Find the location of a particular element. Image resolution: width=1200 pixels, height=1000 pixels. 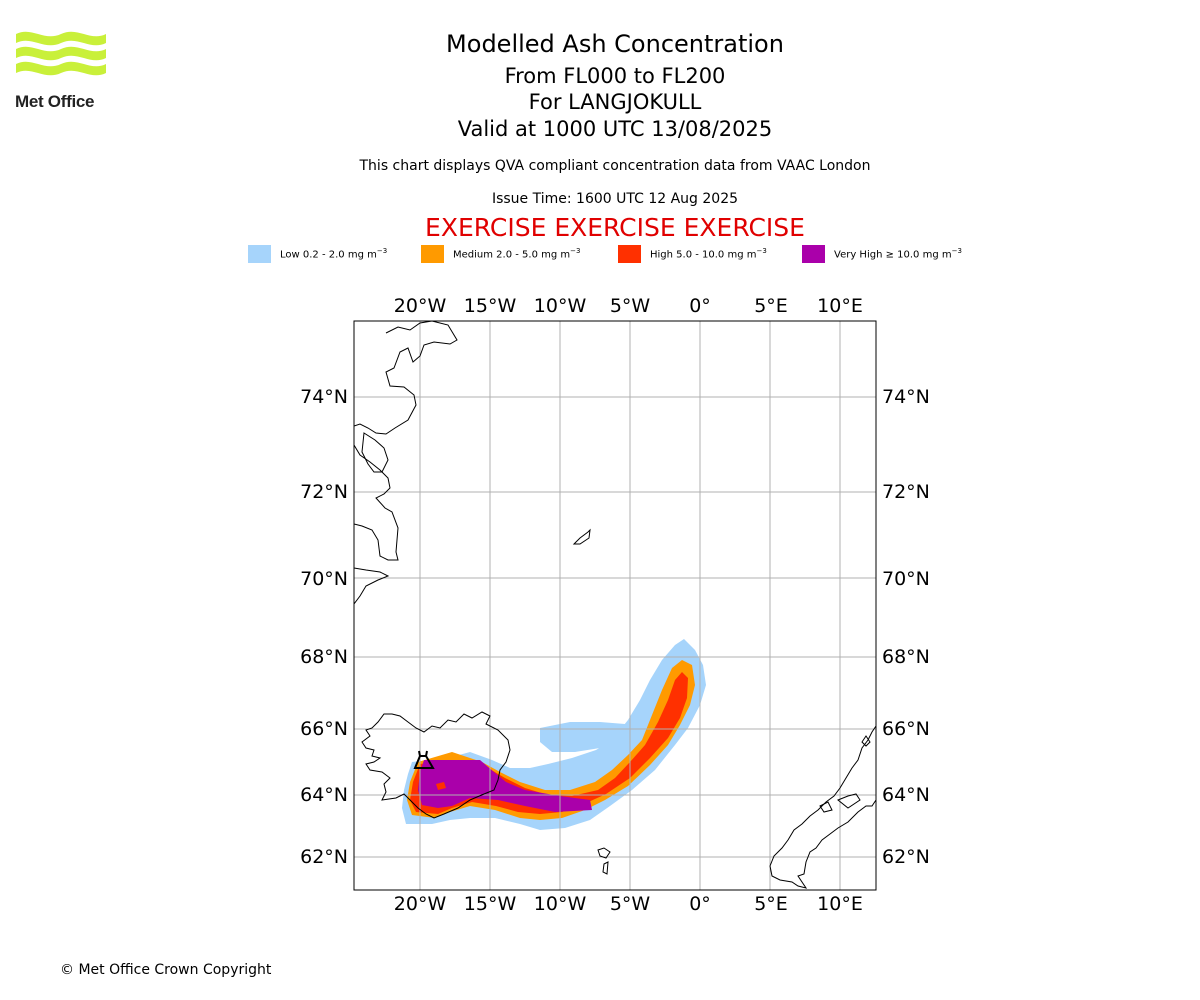

chart-title: Modelled Ash Concentration is located at coordinates (615, 44).